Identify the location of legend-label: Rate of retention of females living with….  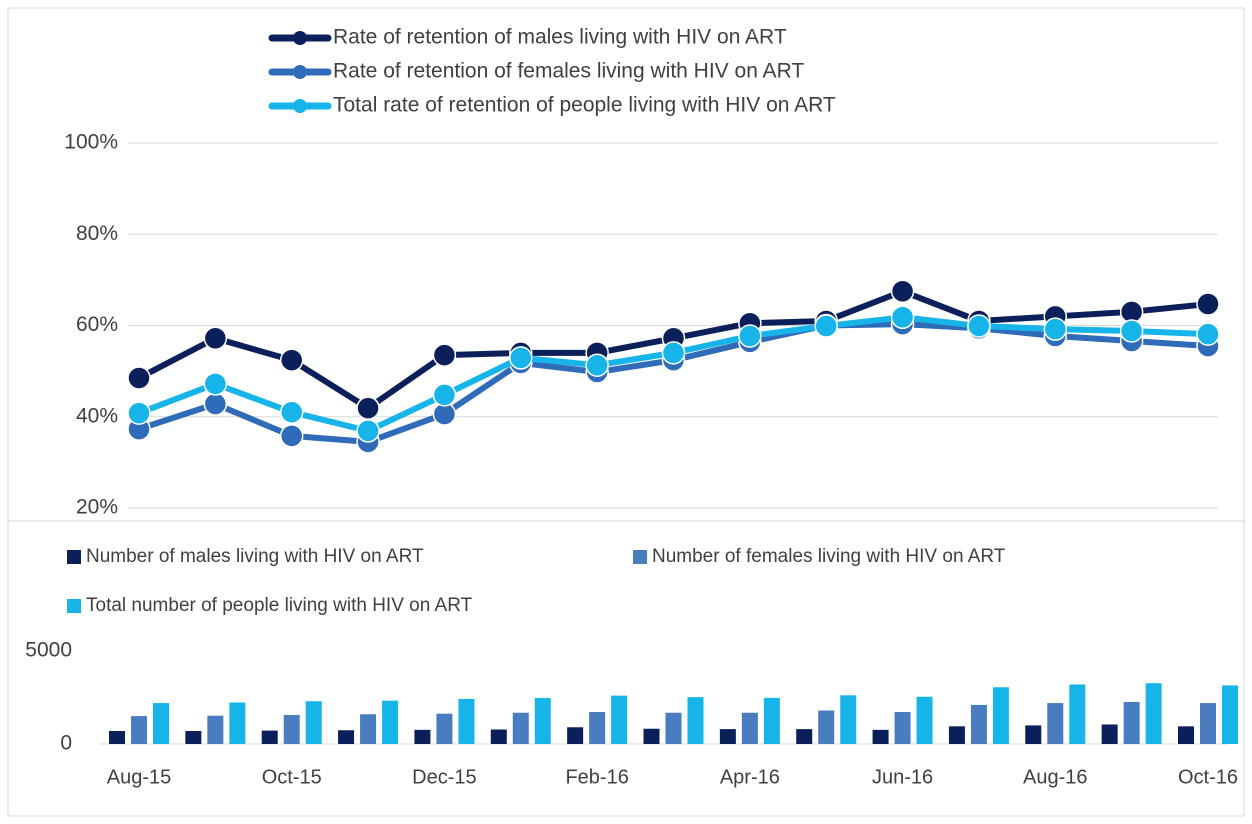
(568, 71).